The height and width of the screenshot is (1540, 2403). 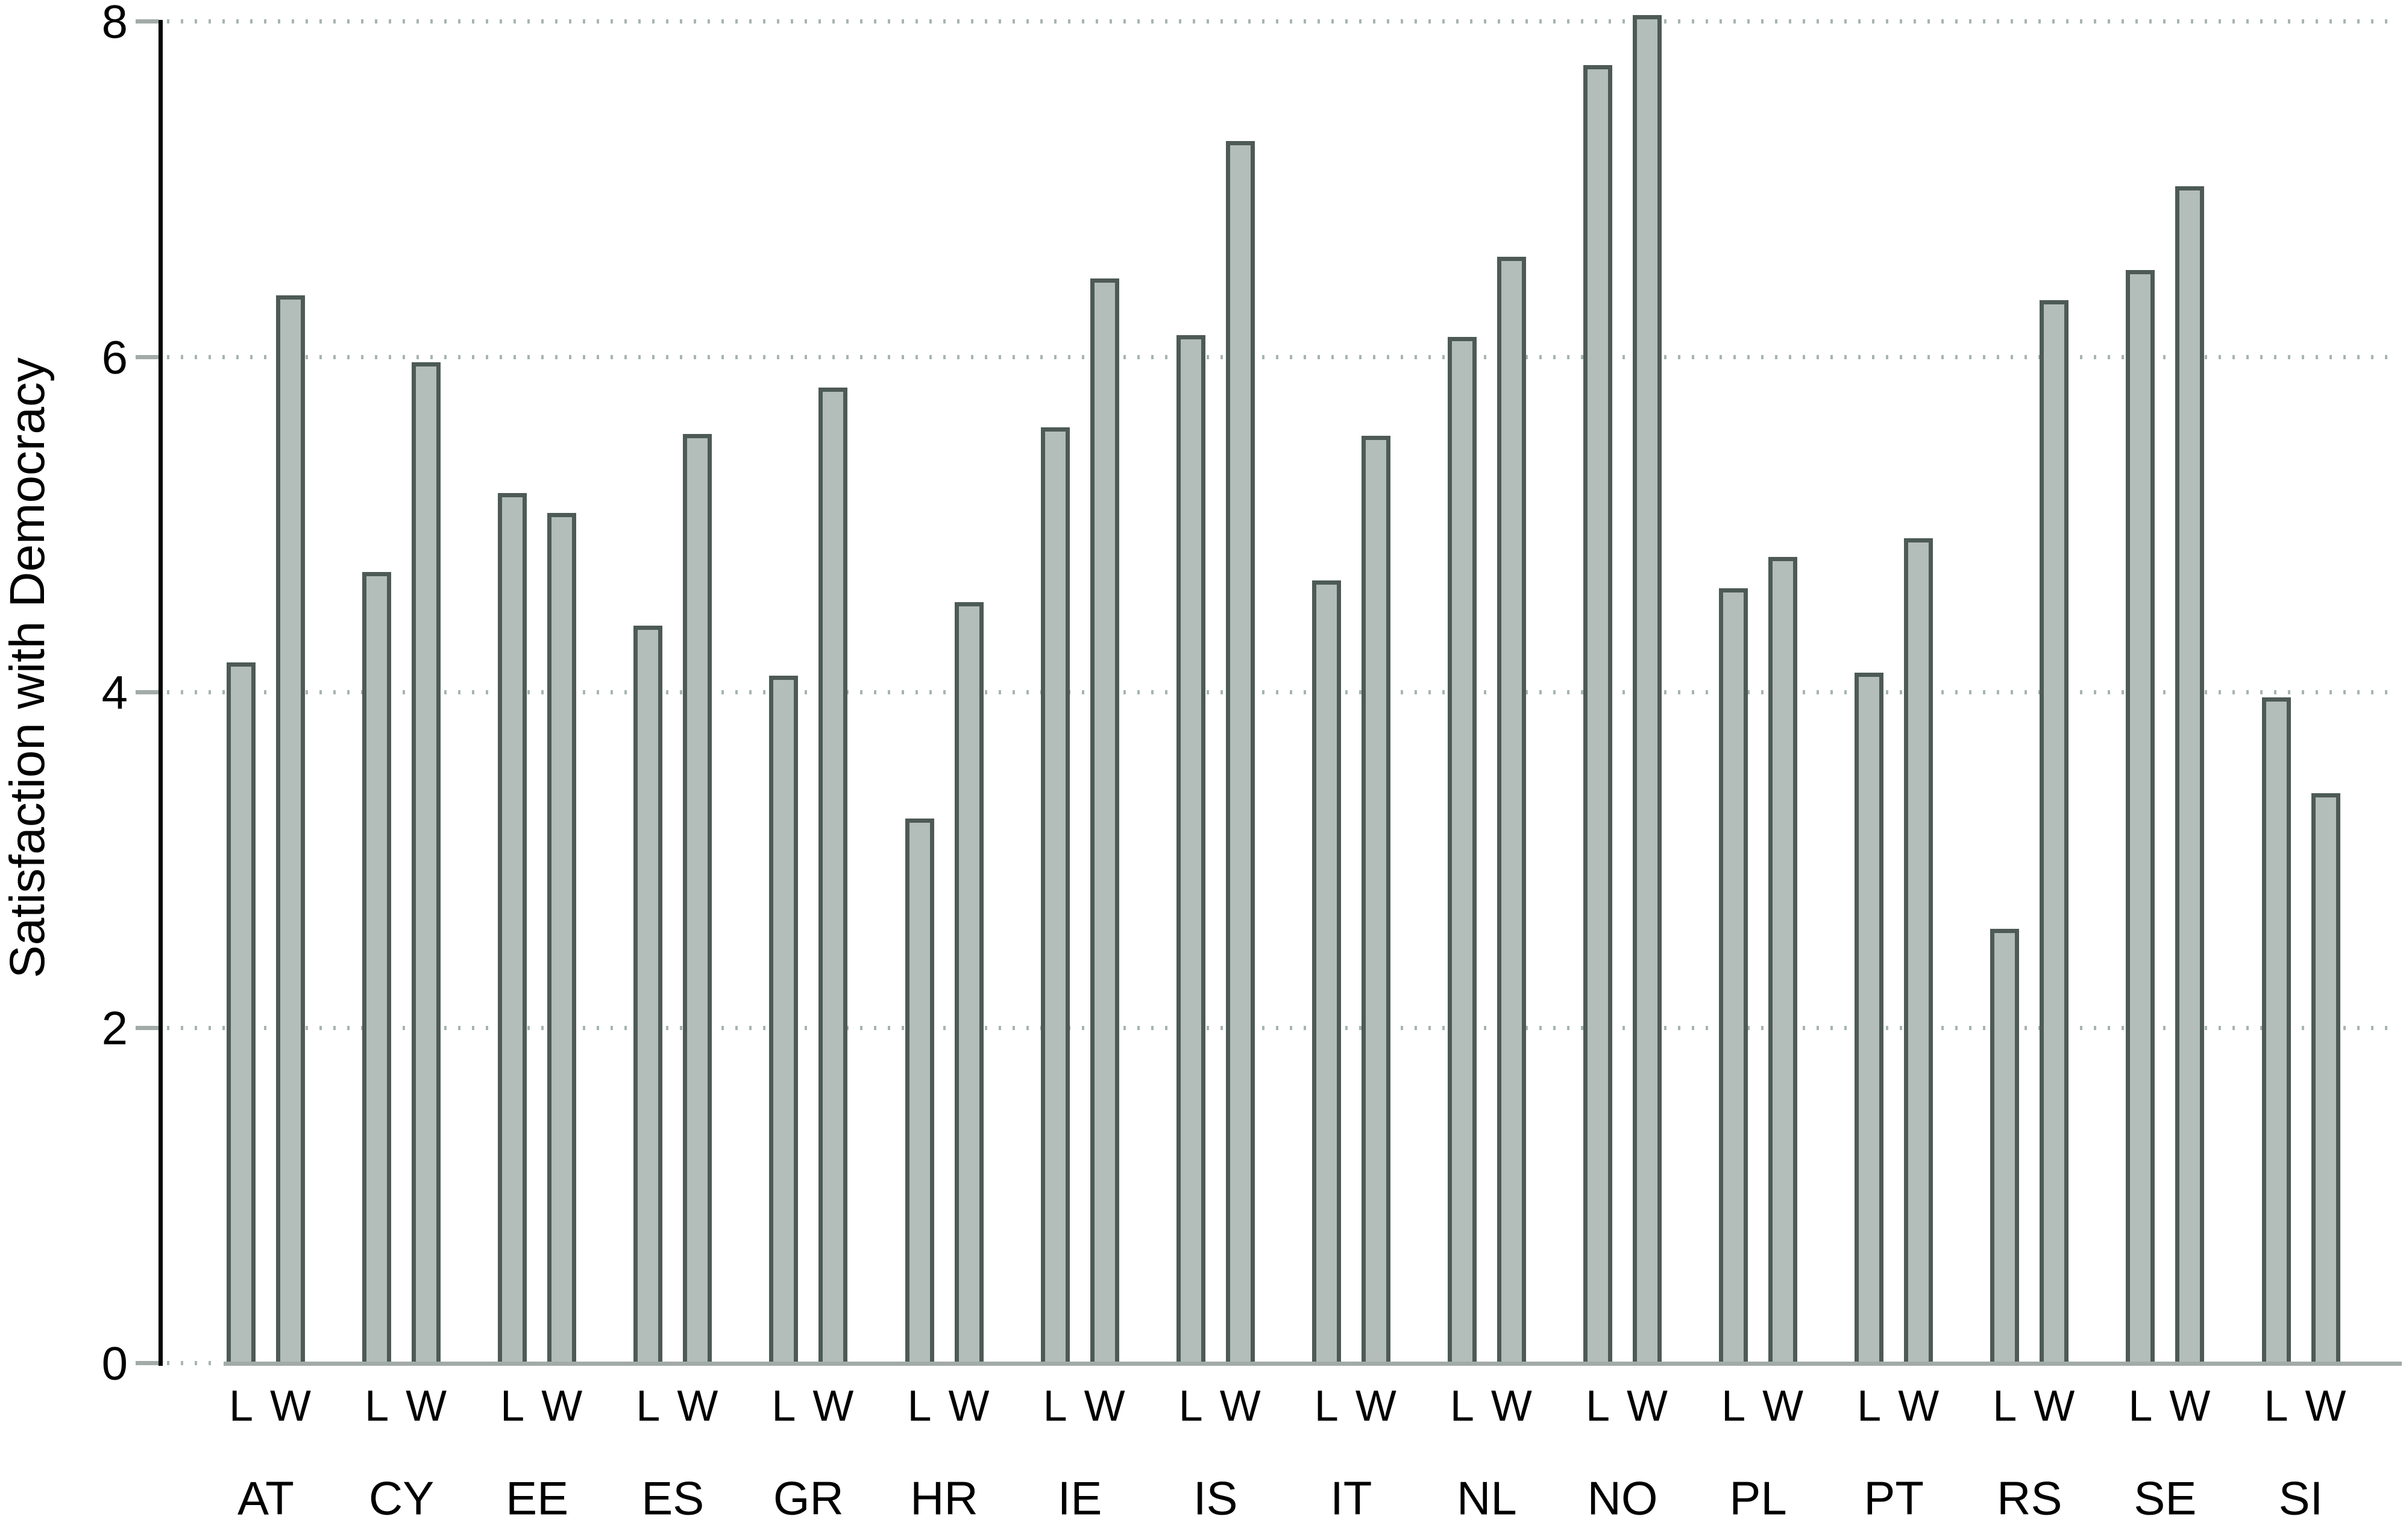 I want to click on bar-label-SE-L: L, so click(x=2141, y=1406).